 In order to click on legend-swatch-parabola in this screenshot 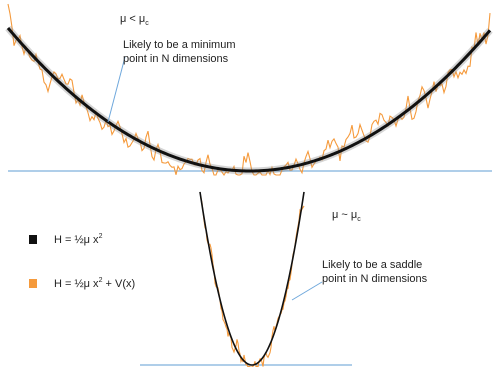, I will do `click(33, 239)`.